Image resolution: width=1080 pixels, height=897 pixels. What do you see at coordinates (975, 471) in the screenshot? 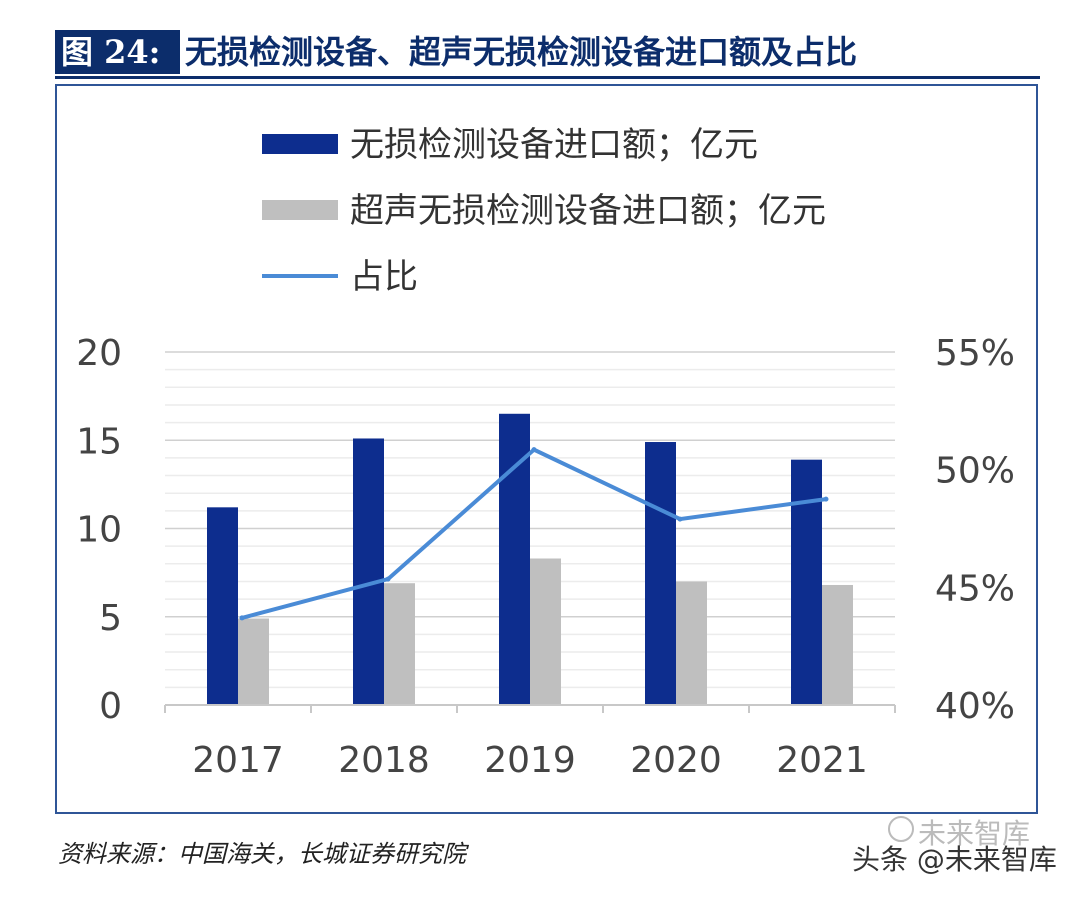
I see `y-right-tick-label: 50%` at bounding box center [975, 471].